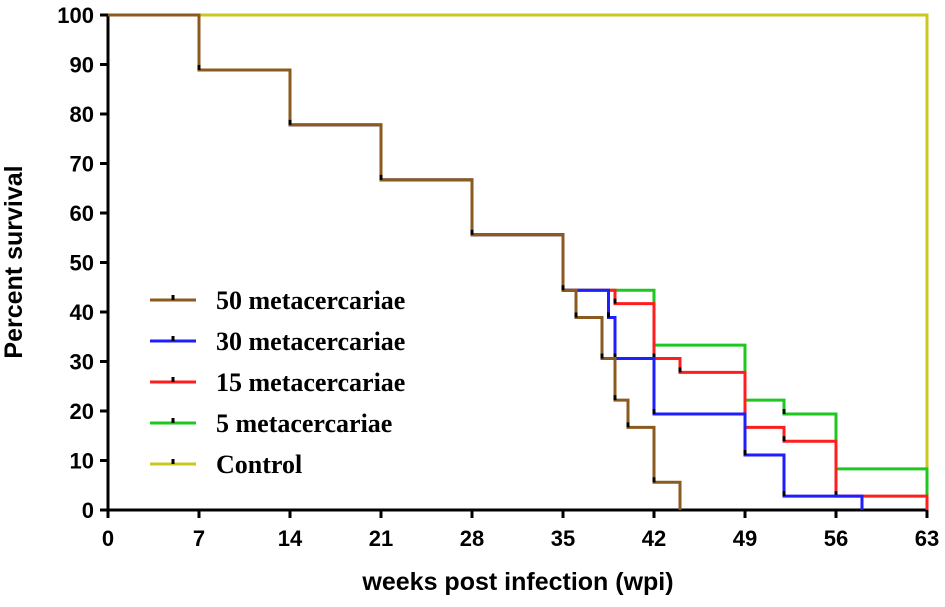  I want to click on y-tick-label: 10, so click(82, 461).